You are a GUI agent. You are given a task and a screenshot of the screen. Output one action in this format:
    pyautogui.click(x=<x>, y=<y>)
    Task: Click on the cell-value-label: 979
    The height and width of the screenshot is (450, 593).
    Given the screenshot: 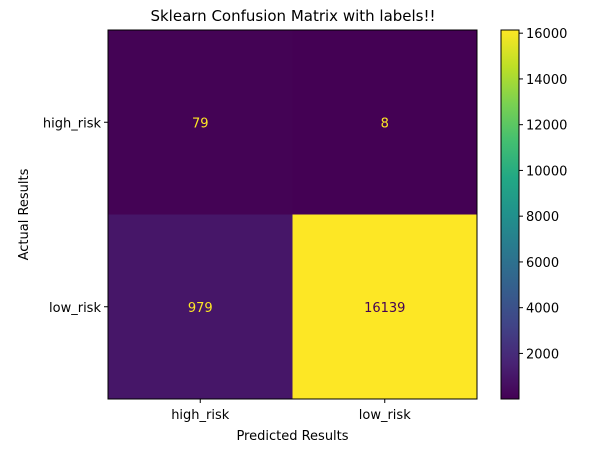 What is the action you would take?
    pyautogui.click(x=200, y=308)
    